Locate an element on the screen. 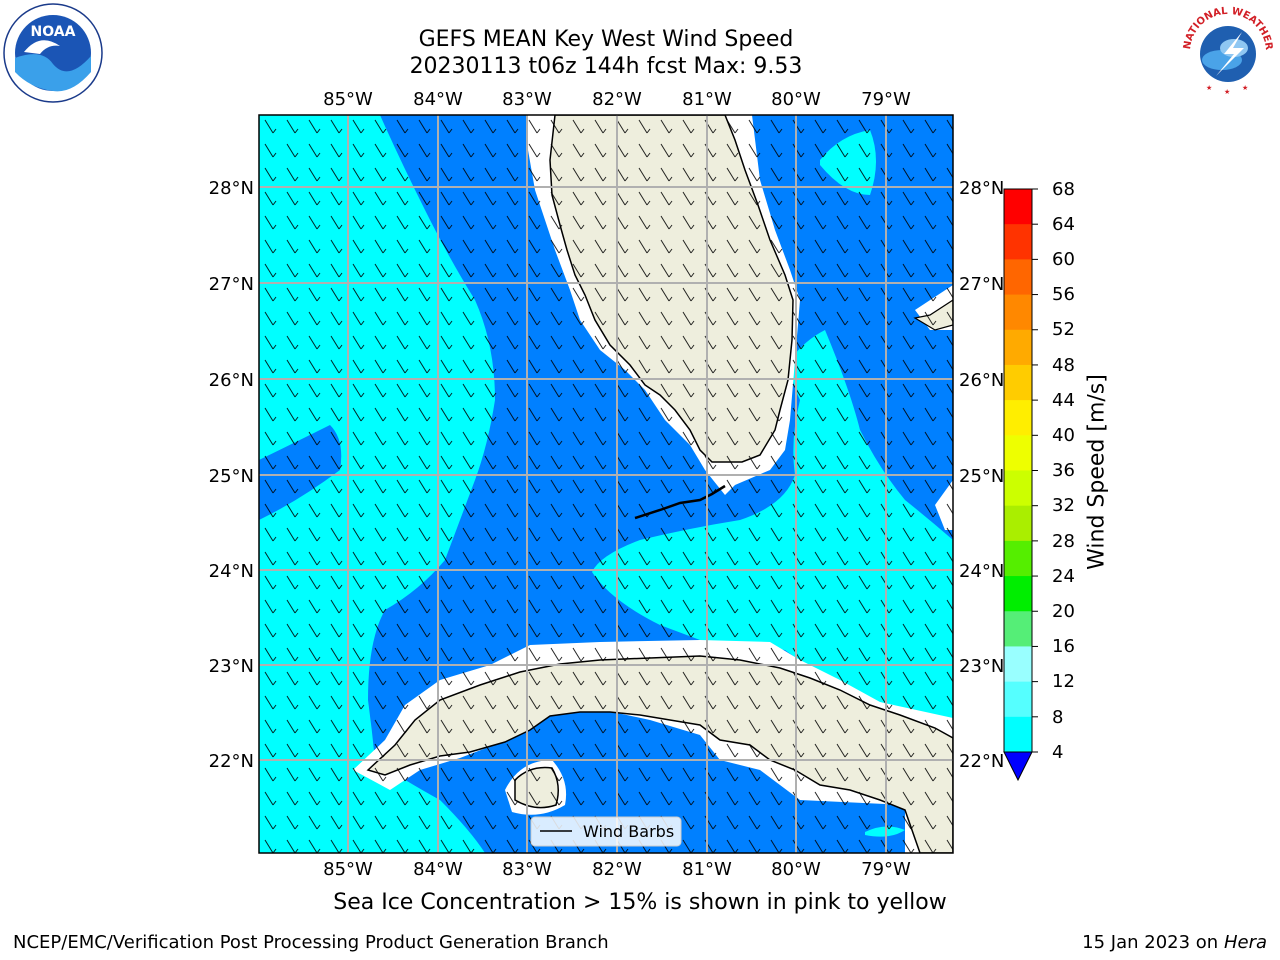 The image size is (1280, 960). colorbar-tick: 8 is located at coordinates (1058, 717).